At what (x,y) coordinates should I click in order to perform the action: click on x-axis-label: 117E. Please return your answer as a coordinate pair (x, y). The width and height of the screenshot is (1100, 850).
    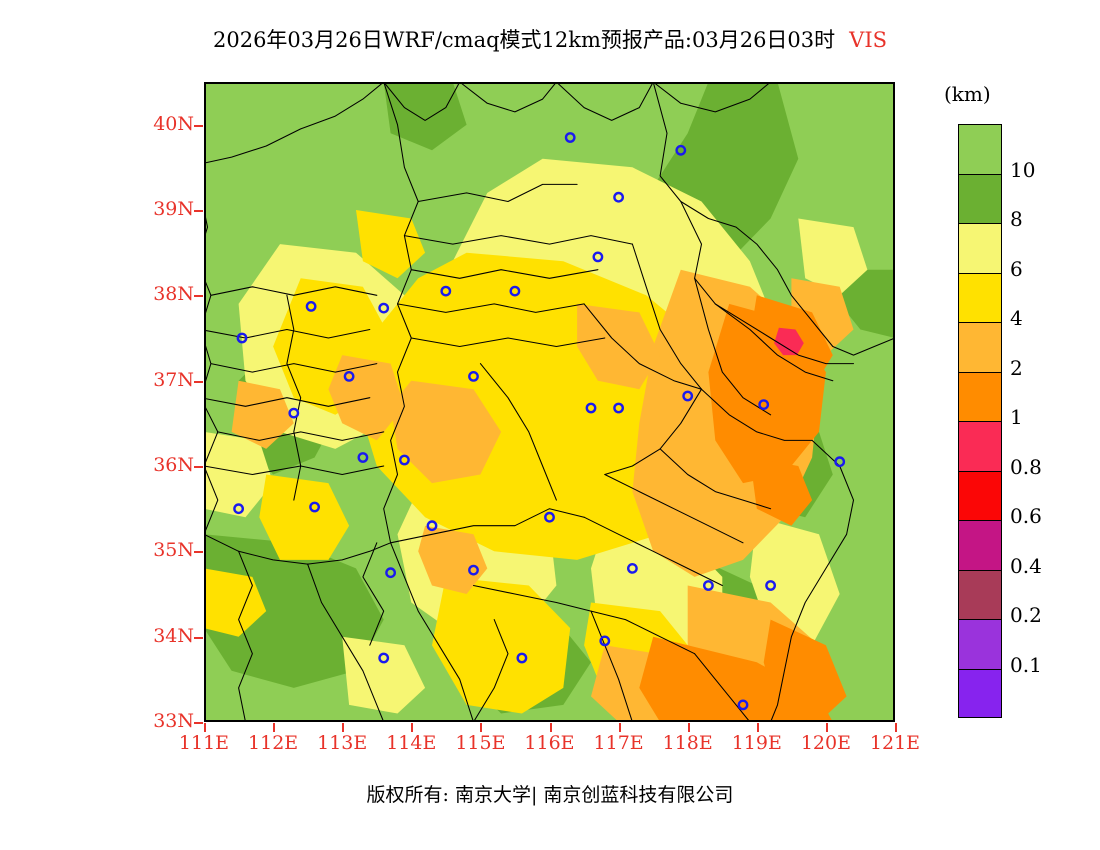
    Looking at the image, I should click on (618, 743).